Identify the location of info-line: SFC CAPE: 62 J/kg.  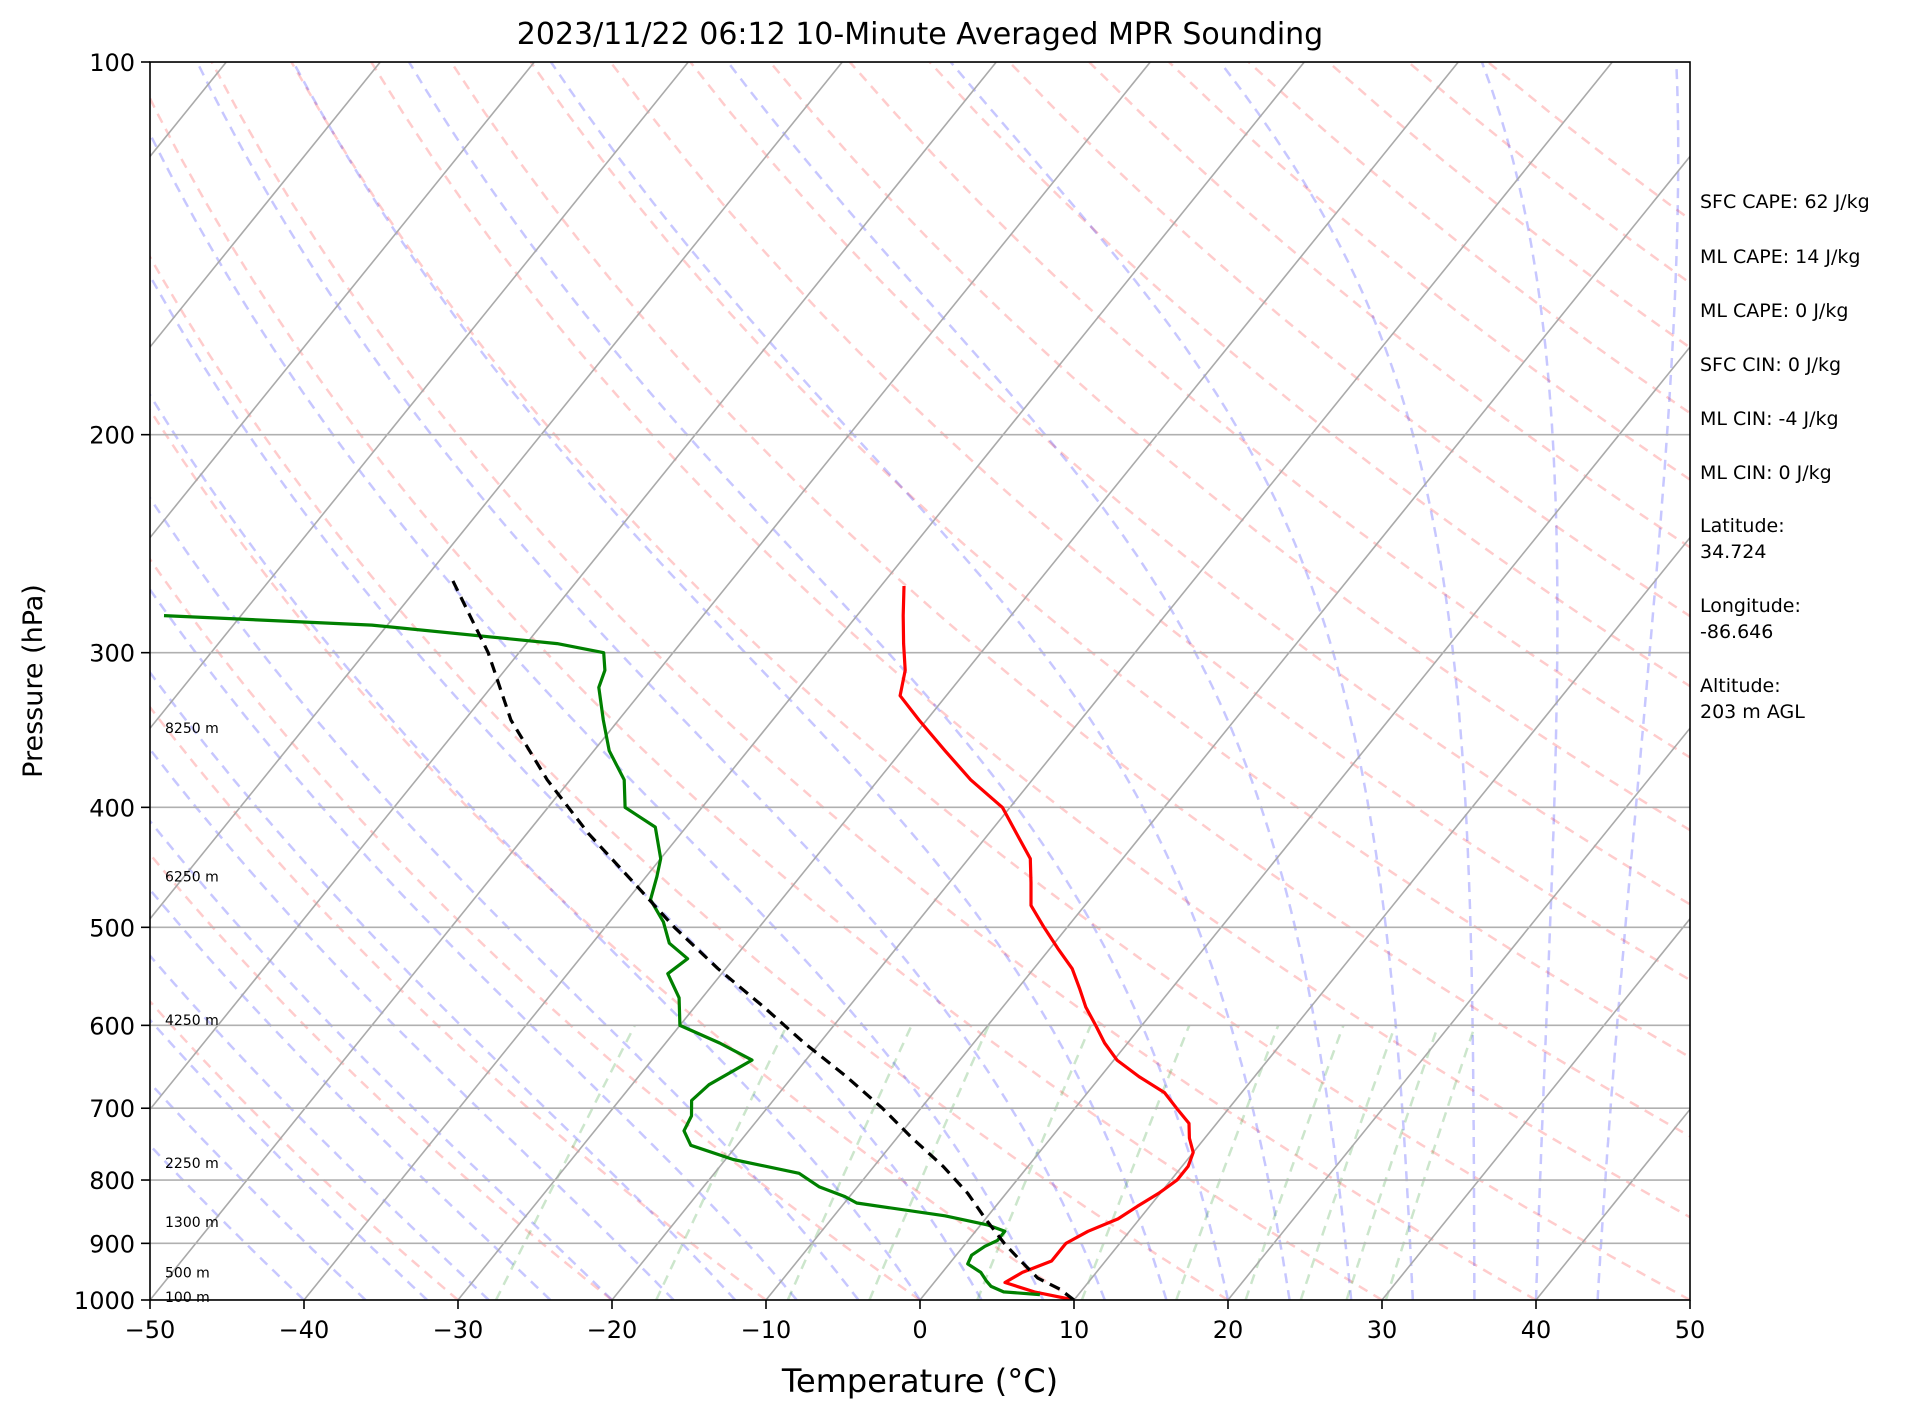
(1785, 202).